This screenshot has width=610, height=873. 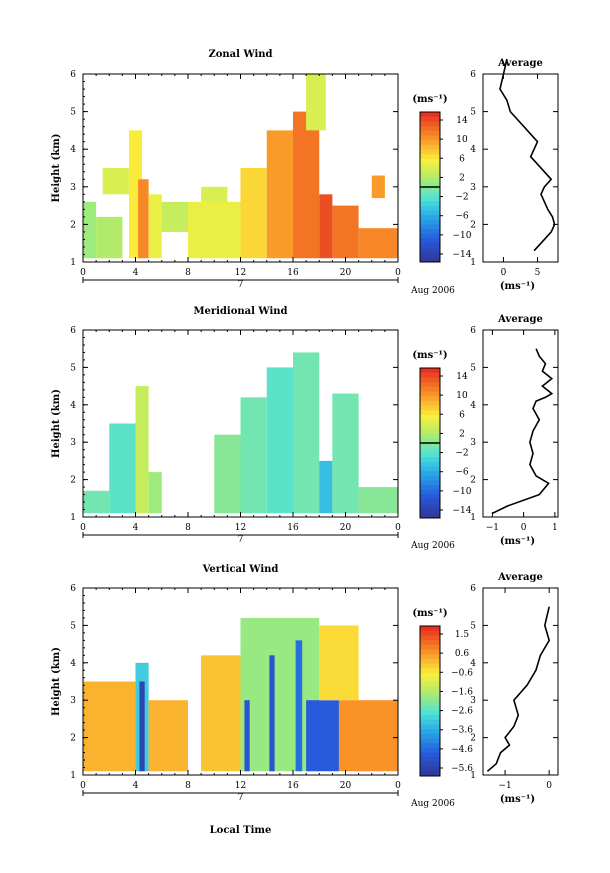 I want to click on profile-y-tick-label: 6, so click(x=473, y=589).